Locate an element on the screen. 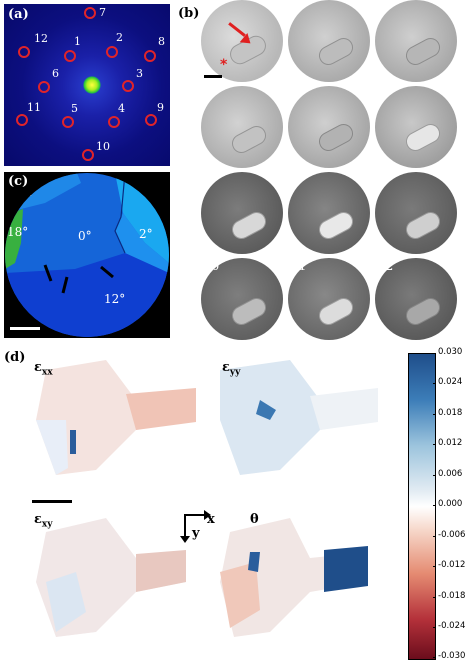 Image resolution: width=474 pixels, height=671 pixels. diffraction-pattern-panel: (a) 7 12 1 2 8 6 3 11 5 4 9 10 is located at coordinates (87, 85).